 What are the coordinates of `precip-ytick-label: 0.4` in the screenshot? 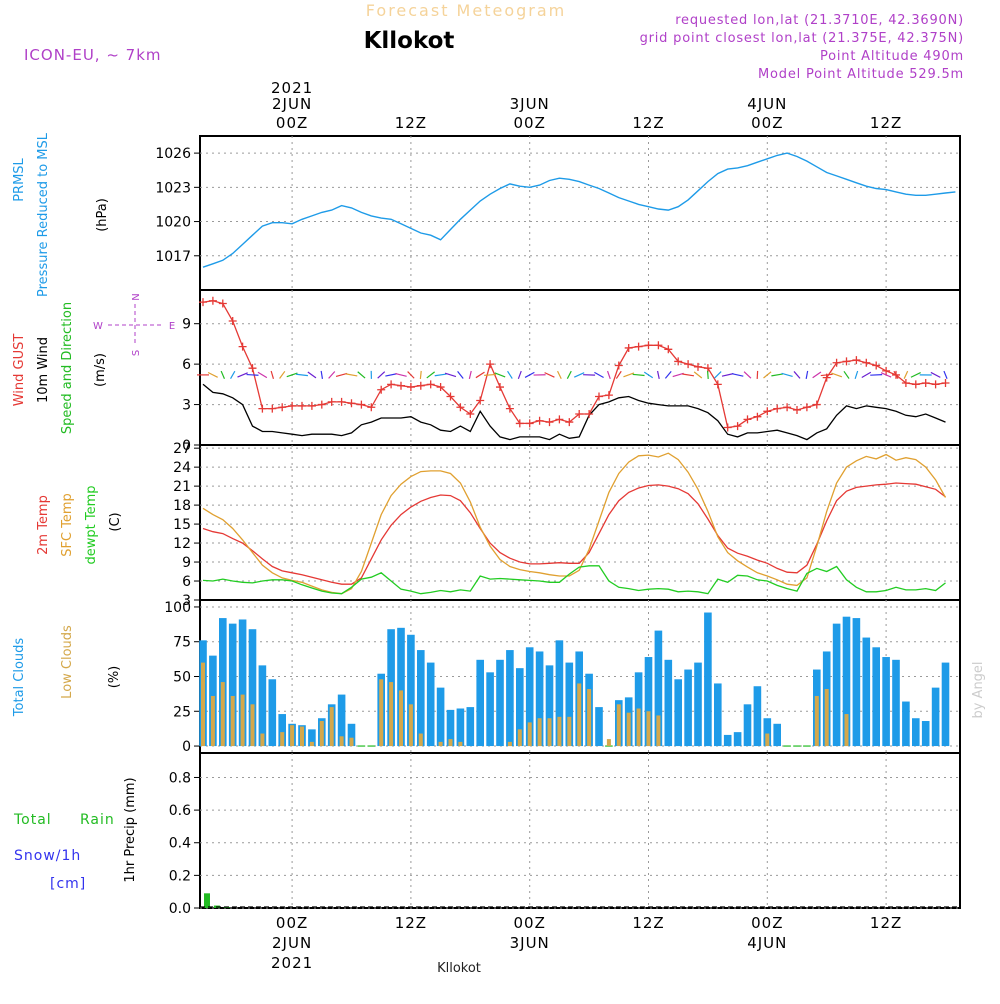 It's located at (180, 844).